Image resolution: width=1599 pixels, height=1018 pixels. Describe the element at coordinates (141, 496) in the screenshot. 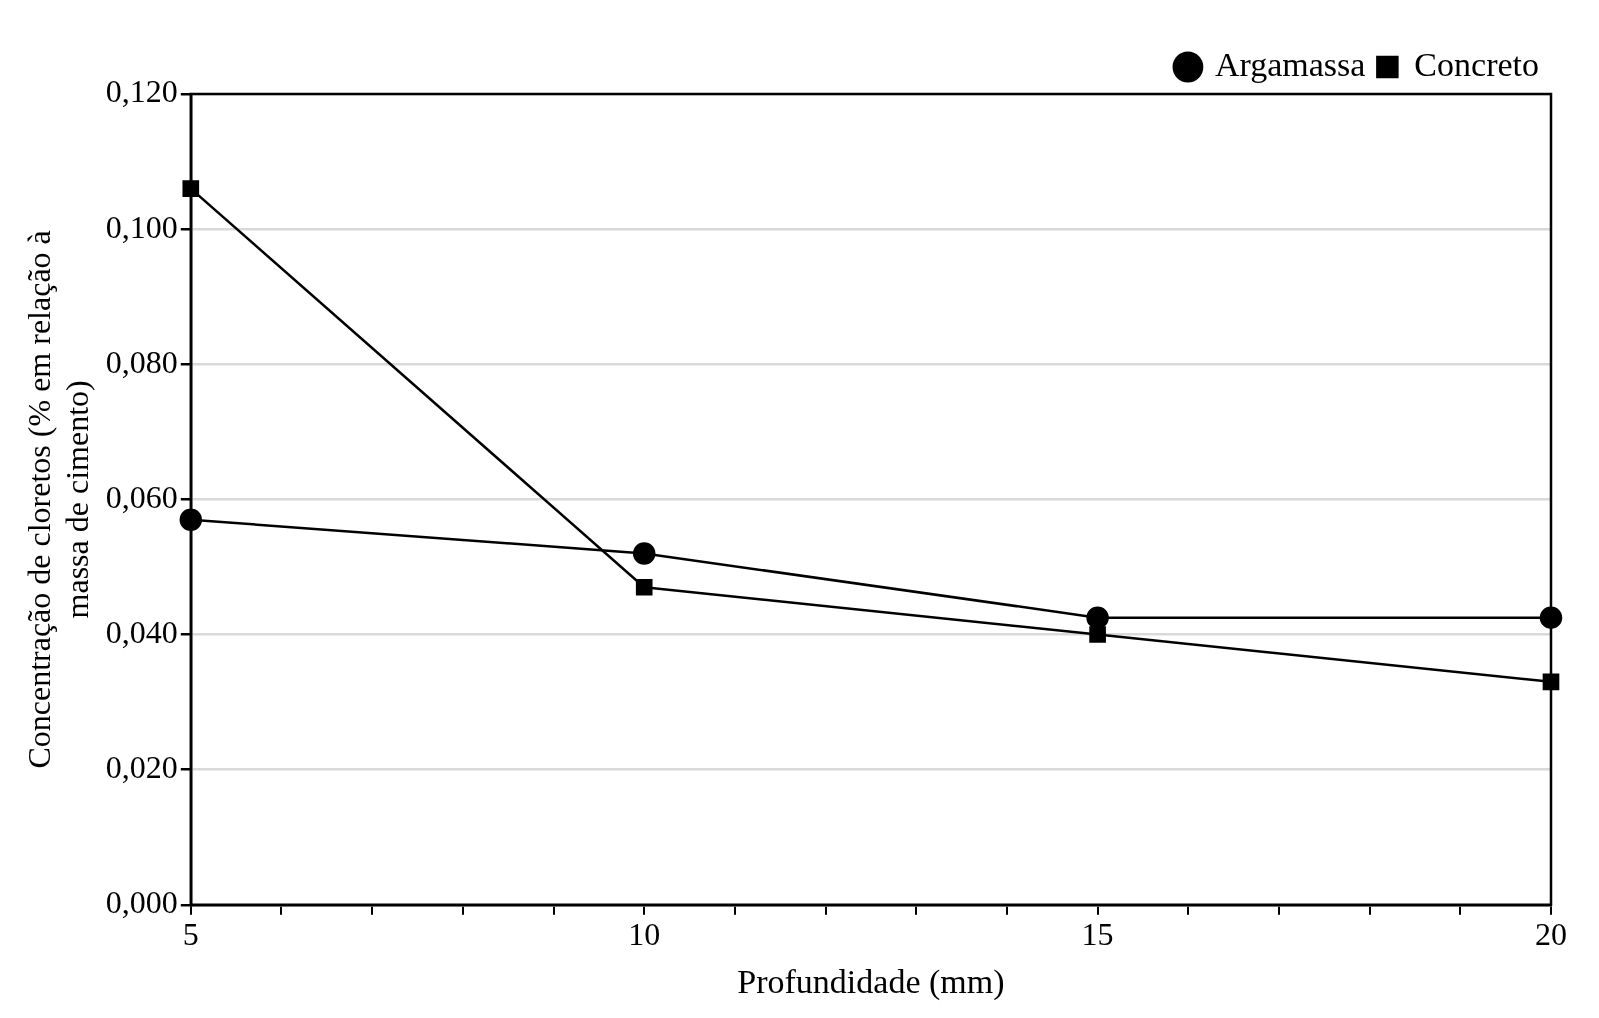

I see `y-tick-label: 0,060` at that location.